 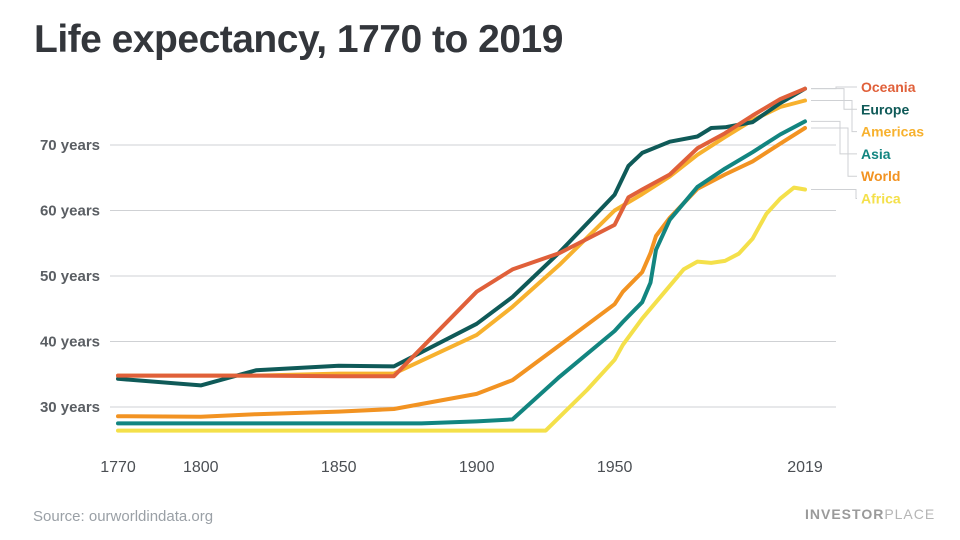 What do you see at coordinates (880, 176) in the screenshot?
I see `legend-label-world: World` at bounding box center [880, 176].